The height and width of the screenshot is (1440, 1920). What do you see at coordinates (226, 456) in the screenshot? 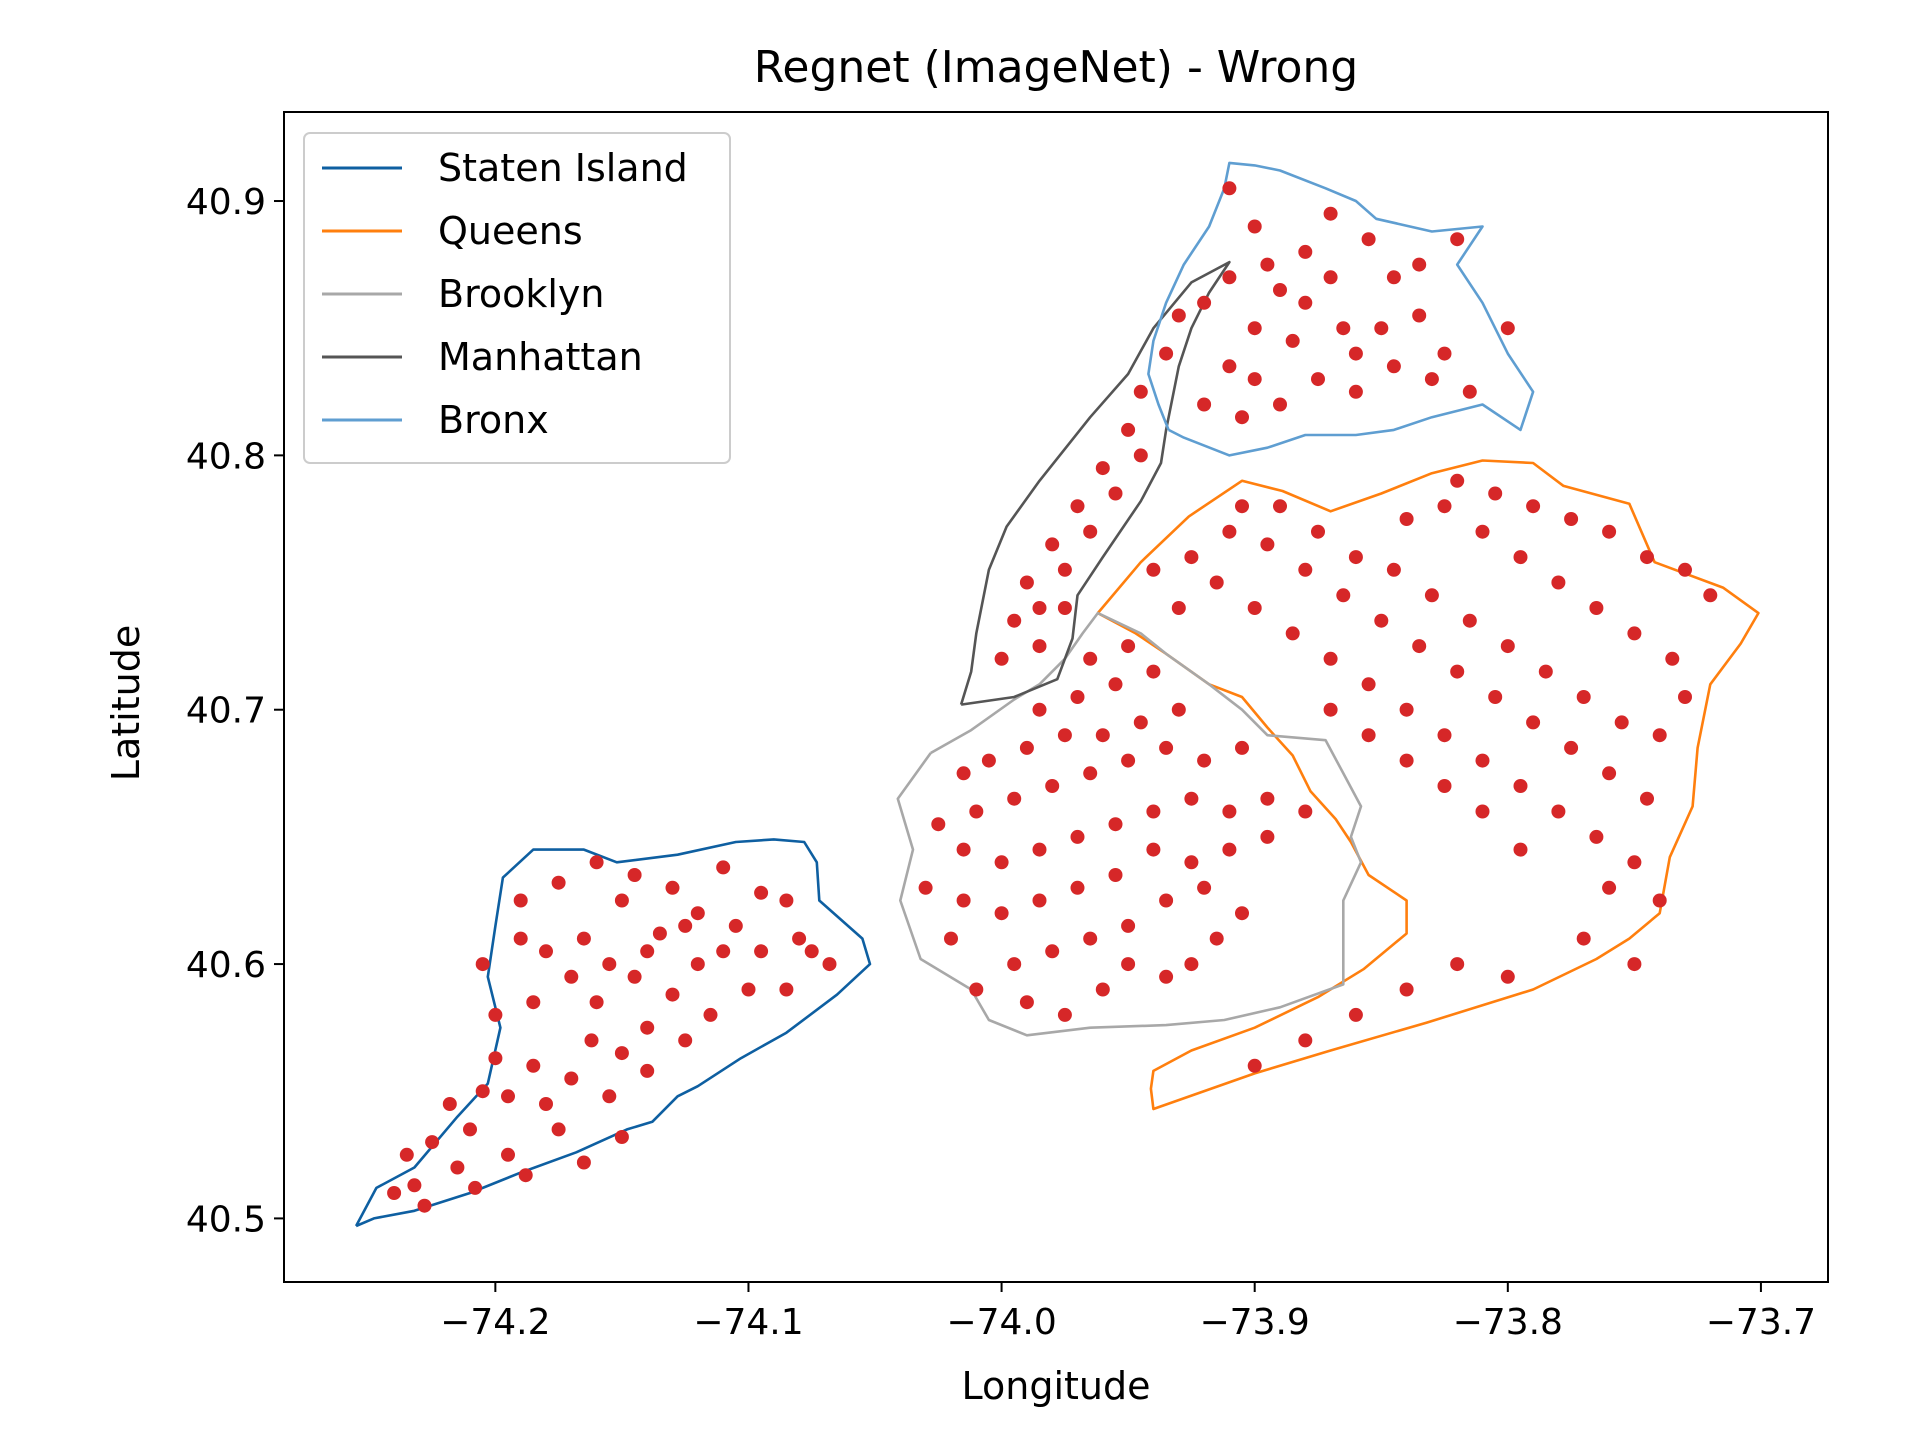
I see `y-tick-label: 40.8` at bounding box center [226, 456].